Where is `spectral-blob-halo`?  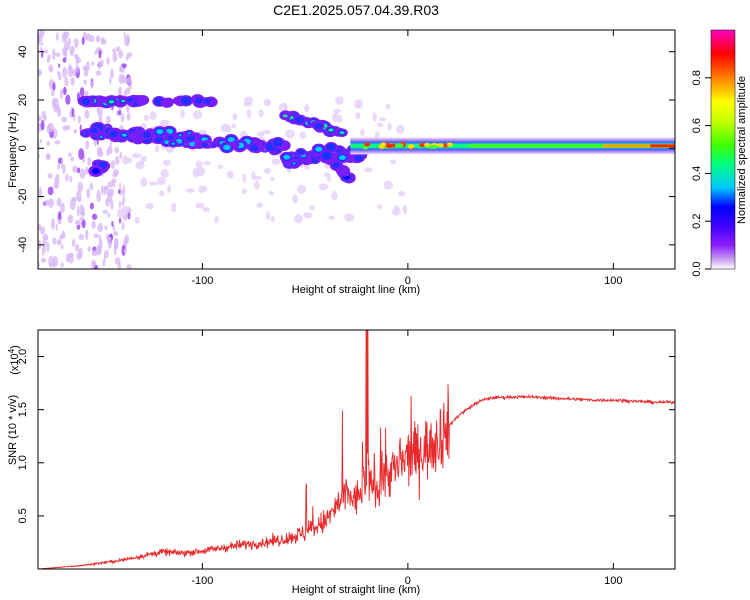 spectral-blob-halo is located at coordinates (343, 171).